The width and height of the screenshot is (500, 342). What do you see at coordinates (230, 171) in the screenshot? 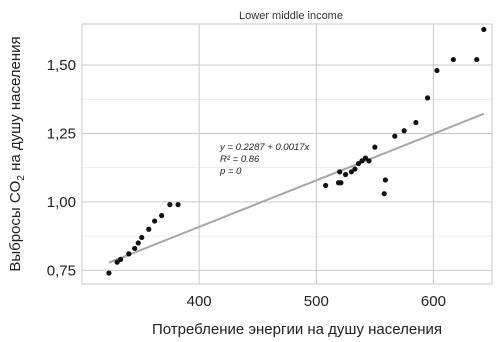
I see `annotation-p-value: p = 0` at bounding box center [230, 171].